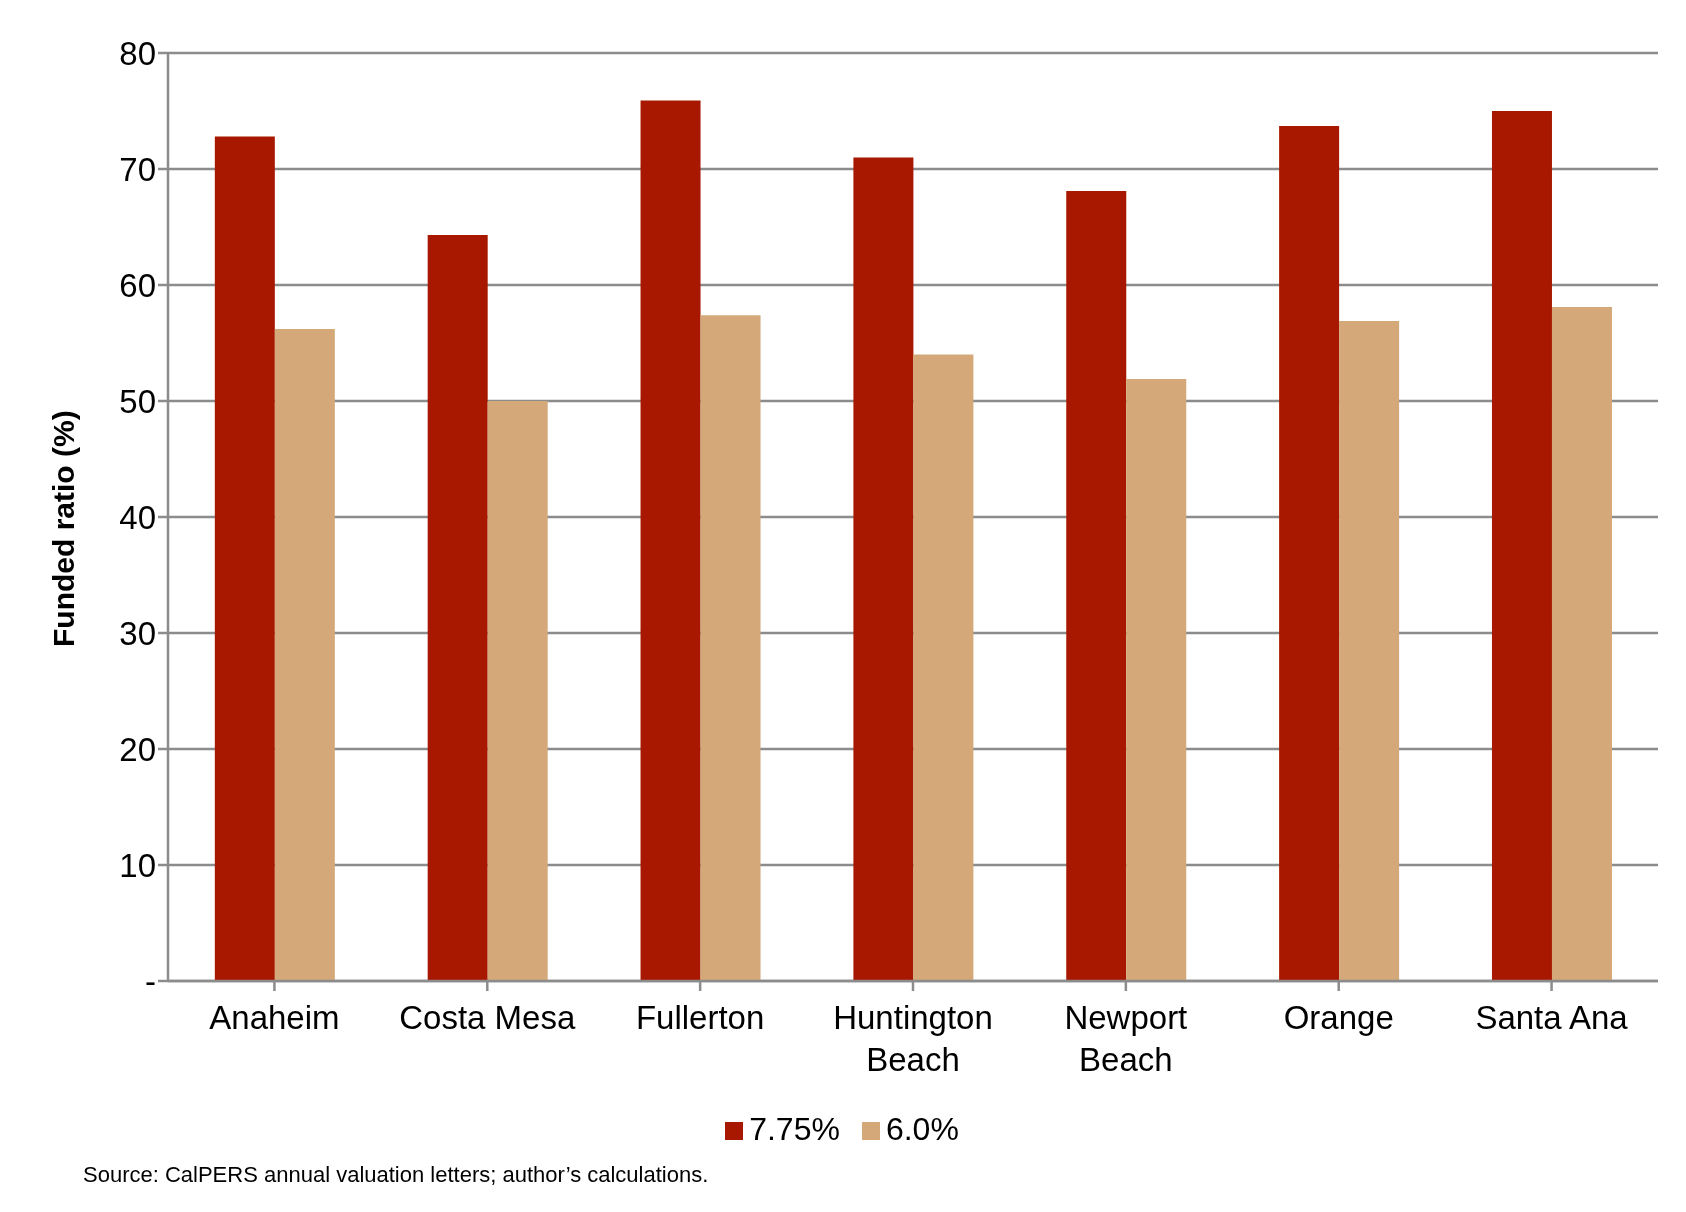  What do you see at coordinates (1552, 1017) in the screenshot?
I see `x-tick-label: Santa Ana` at bounding box center [1552, 1017].